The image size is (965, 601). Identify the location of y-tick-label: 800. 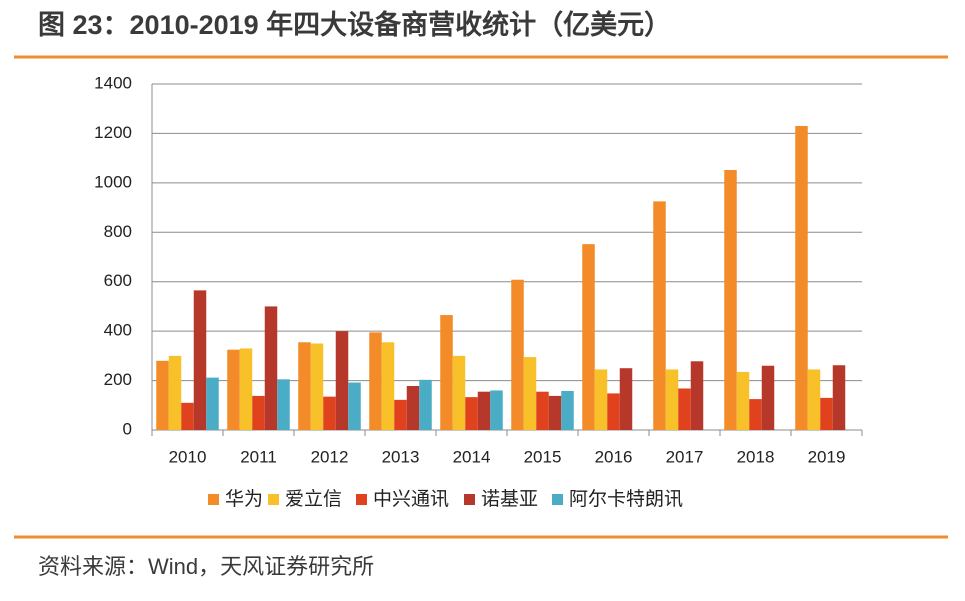
(118, 231).